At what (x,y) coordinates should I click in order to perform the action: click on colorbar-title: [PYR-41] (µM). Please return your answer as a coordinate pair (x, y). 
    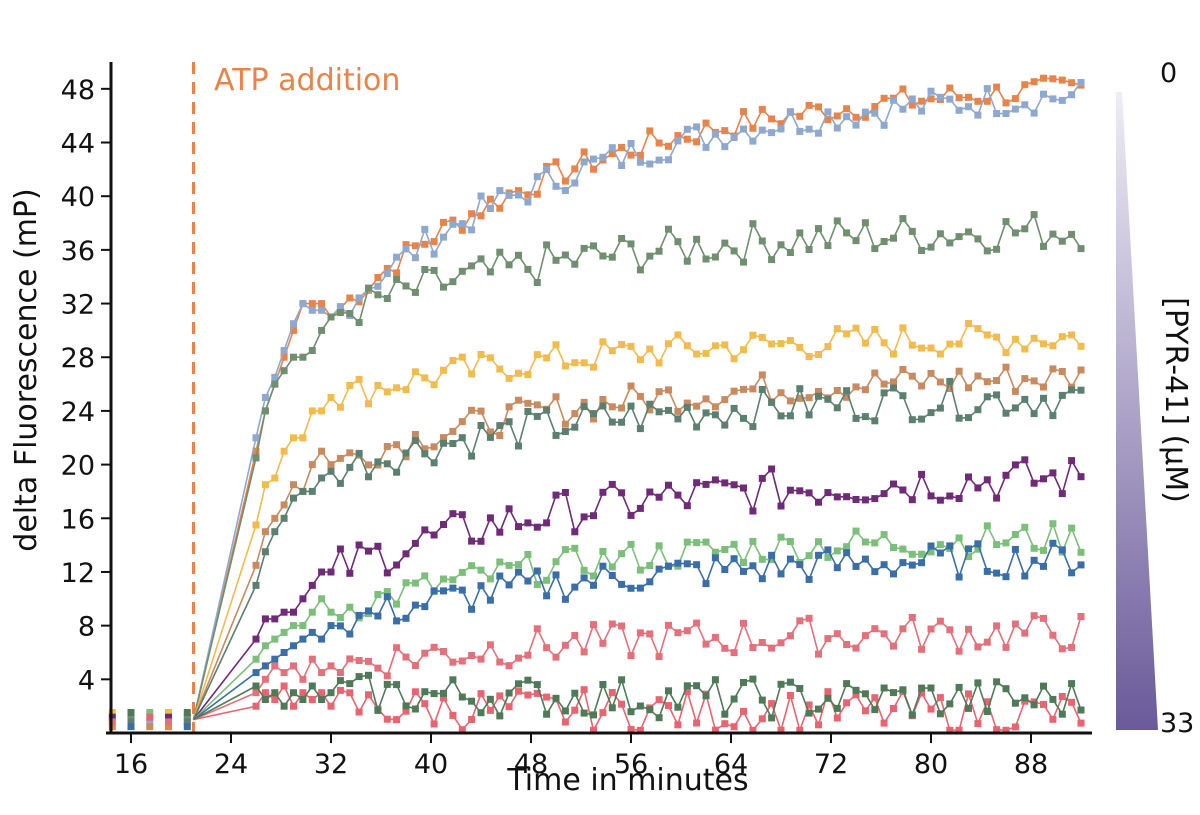
    Looking at the image, I should click on (1175, 400).